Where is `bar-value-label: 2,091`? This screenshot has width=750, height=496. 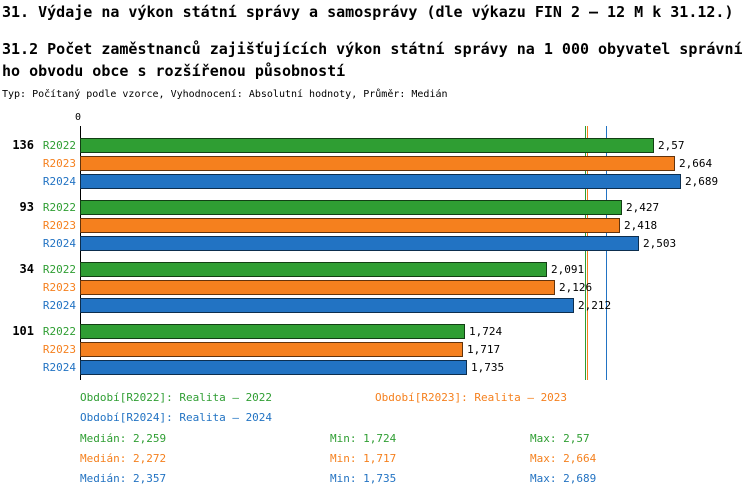
bar-value-label: 2,091 is located at coordinates (568, 269).